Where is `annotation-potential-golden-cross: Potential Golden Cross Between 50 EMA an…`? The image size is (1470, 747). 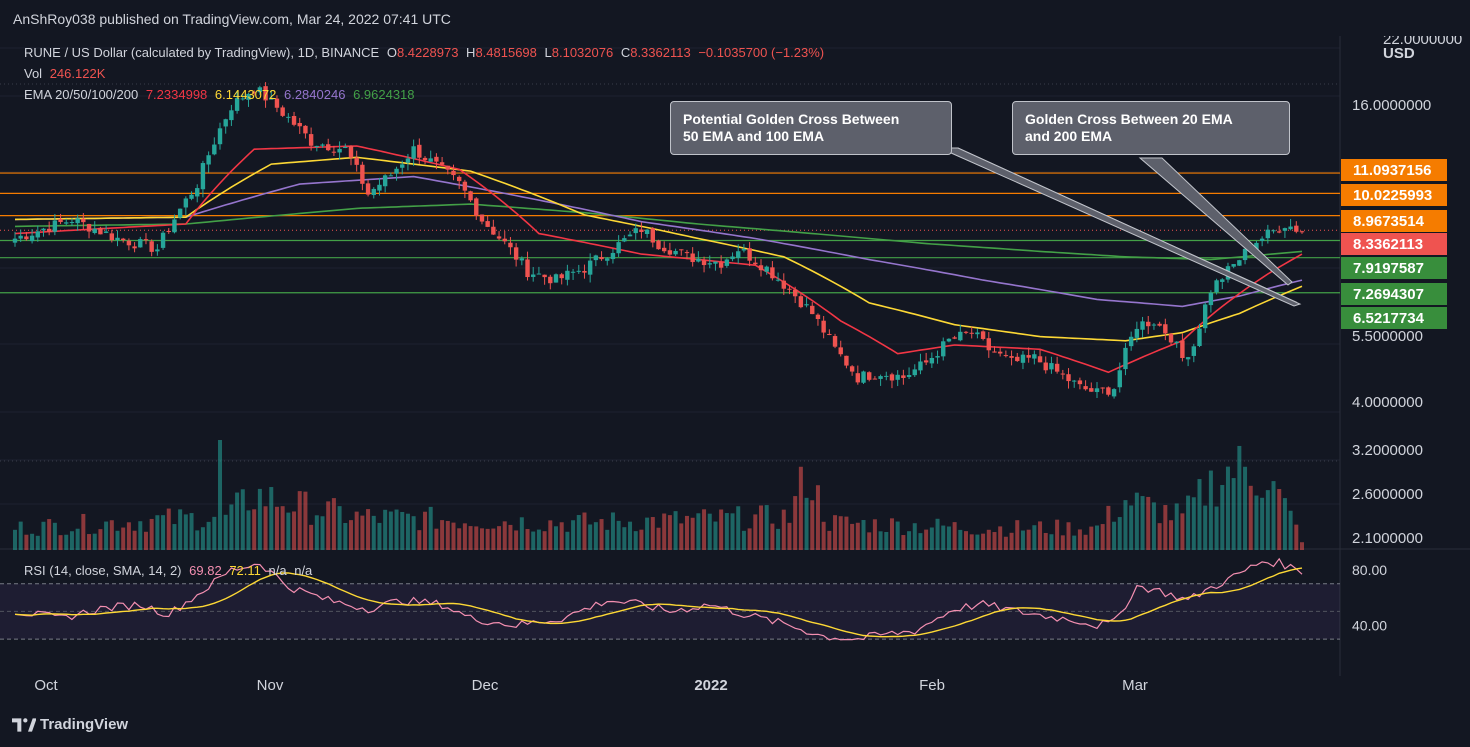 annotation-potential-golden-cross: Potential Golden Cross Between 50 EMA an… is located at coordinates (811, 128).